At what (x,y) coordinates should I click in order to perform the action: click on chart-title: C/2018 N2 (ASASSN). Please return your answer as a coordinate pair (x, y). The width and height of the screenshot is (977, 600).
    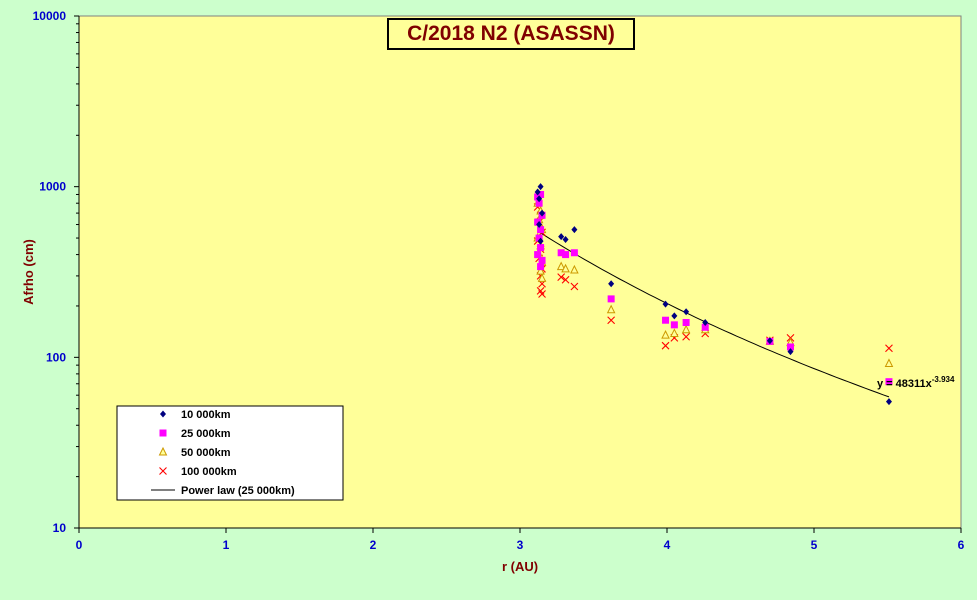
    Looking at the image, I should click on (511, 34).